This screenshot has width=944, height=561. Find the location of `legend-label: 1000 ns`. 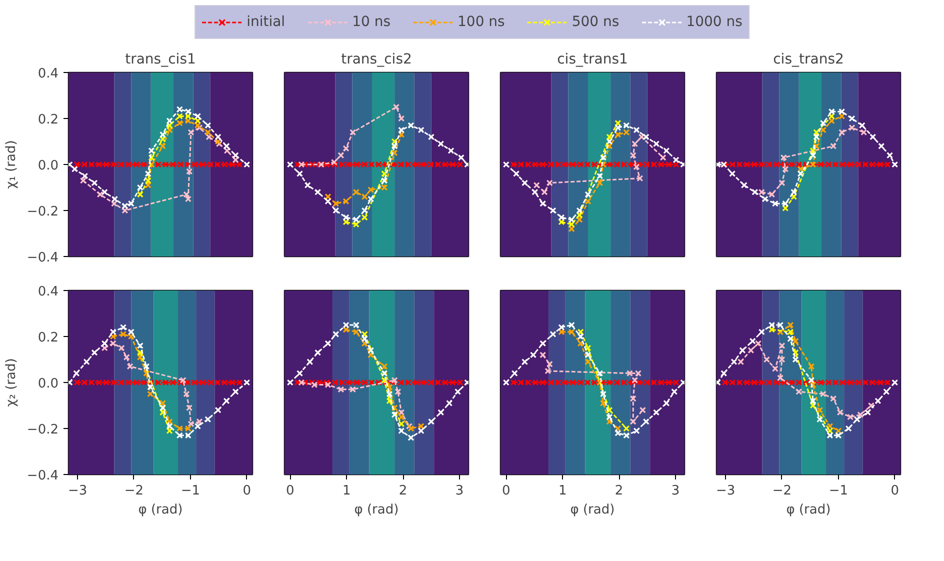

legend-label: 1000 ns is located at coordinates (714, 22).